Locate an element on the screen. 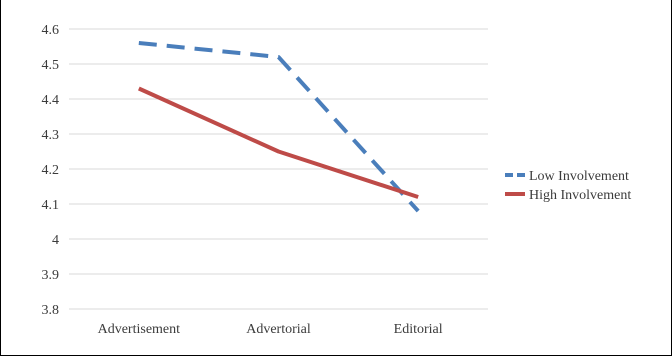  y-axis: 3.8 3.9 4 4.1 4.2 4.3 4.4 4.5 4.6 is located at coordinates (51, 170).